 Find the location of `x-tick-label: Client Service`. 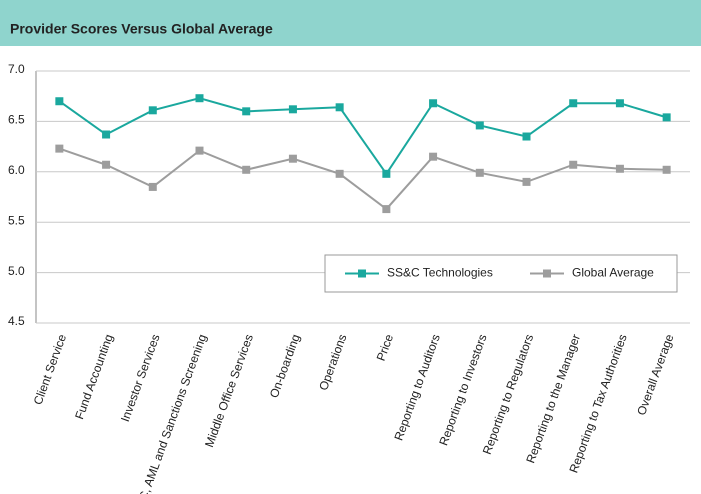

x-tick-label: Client Service is located at coordinates (50, 369).